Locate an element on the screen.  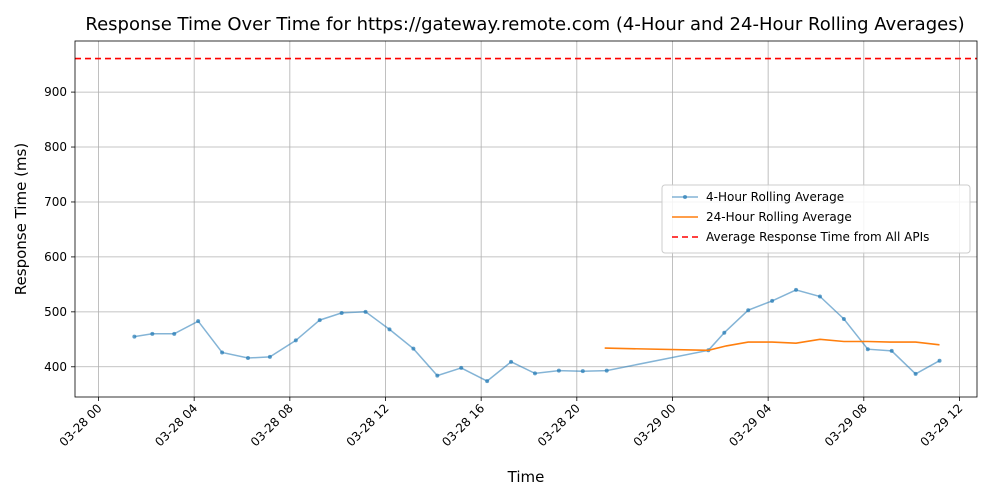
legend-swatch-marker is located at coordinates (685, 197).